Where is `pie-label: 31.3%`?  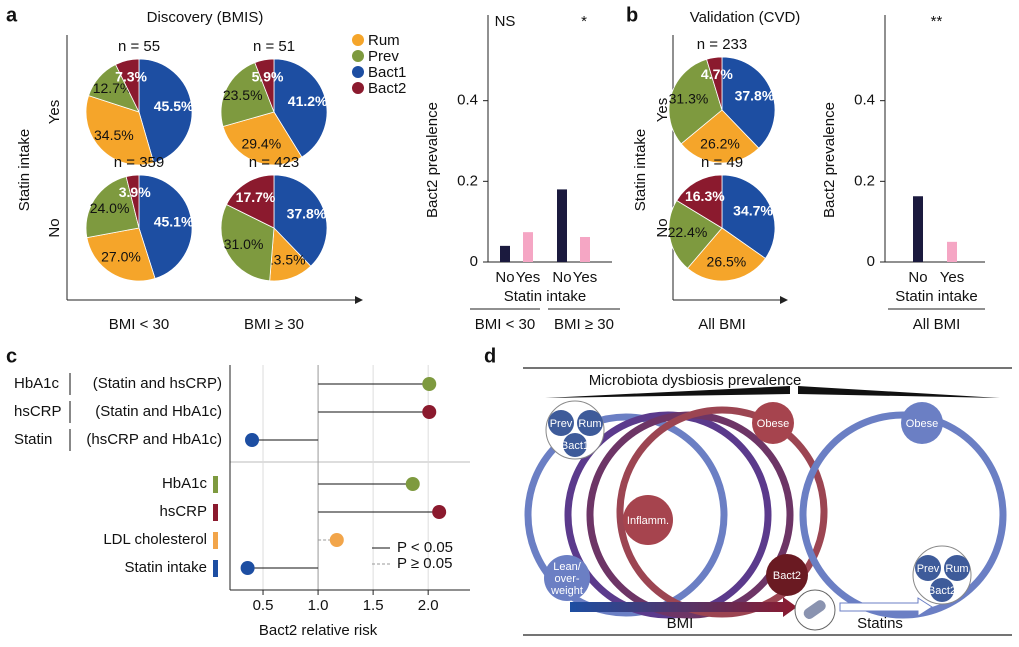
pie-label: 31.3% is located at coordinates (689, 99).